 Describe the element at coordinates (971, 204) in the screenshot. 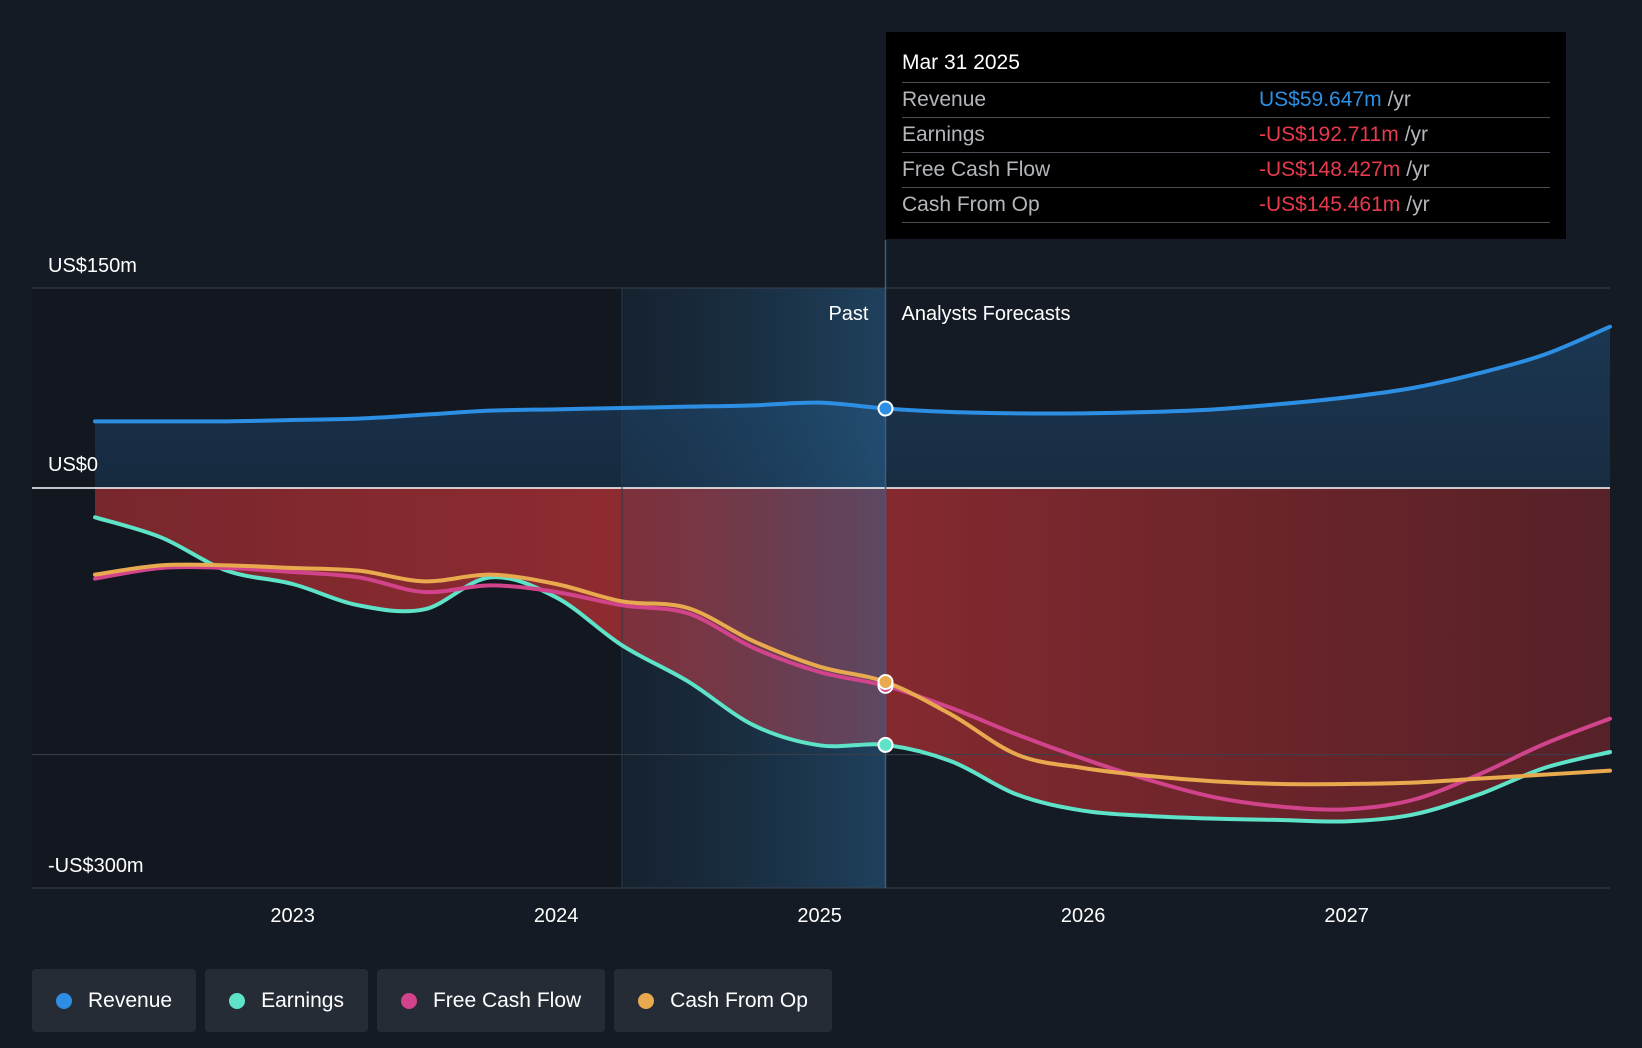

I see `tooltip-row-label: Cash From Op` at that location.